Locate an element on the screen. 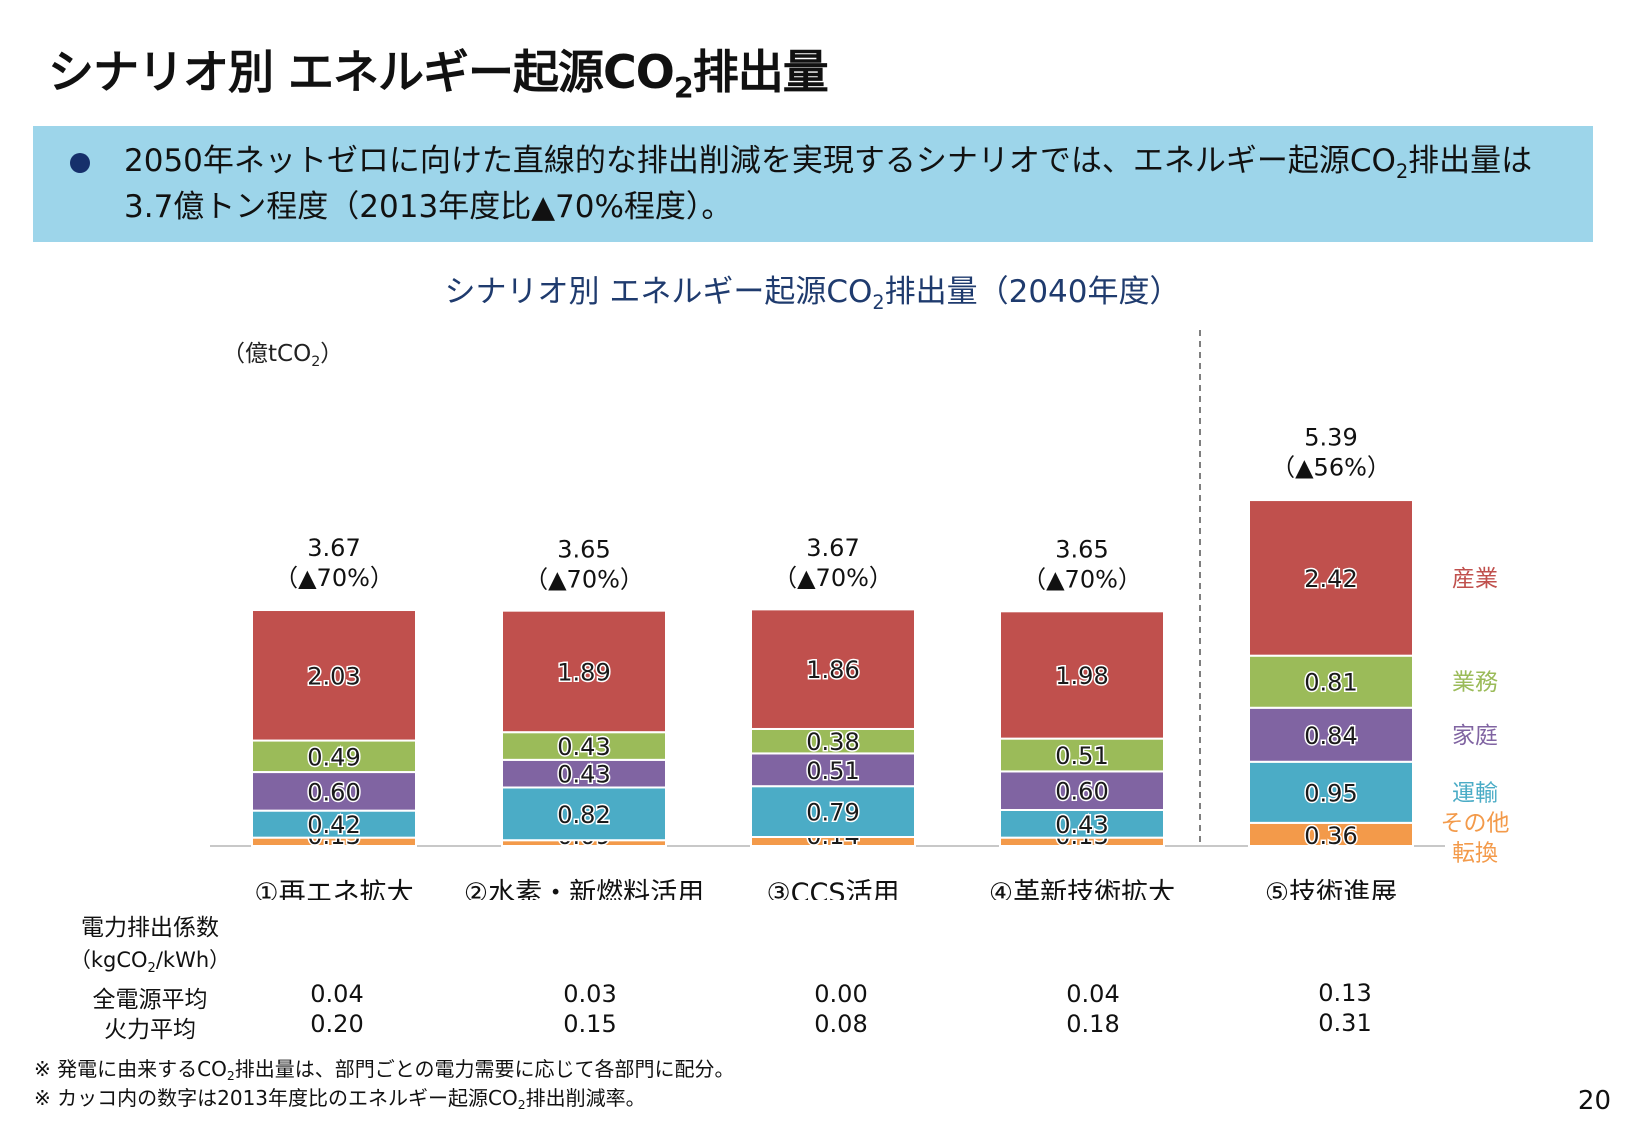 The image size is (1625, 1125). footnote-2: ※ カッコ内の数字は2013年度比のエネルギー起源CO2排出削減率。 is located at coordinates (340, 1099).